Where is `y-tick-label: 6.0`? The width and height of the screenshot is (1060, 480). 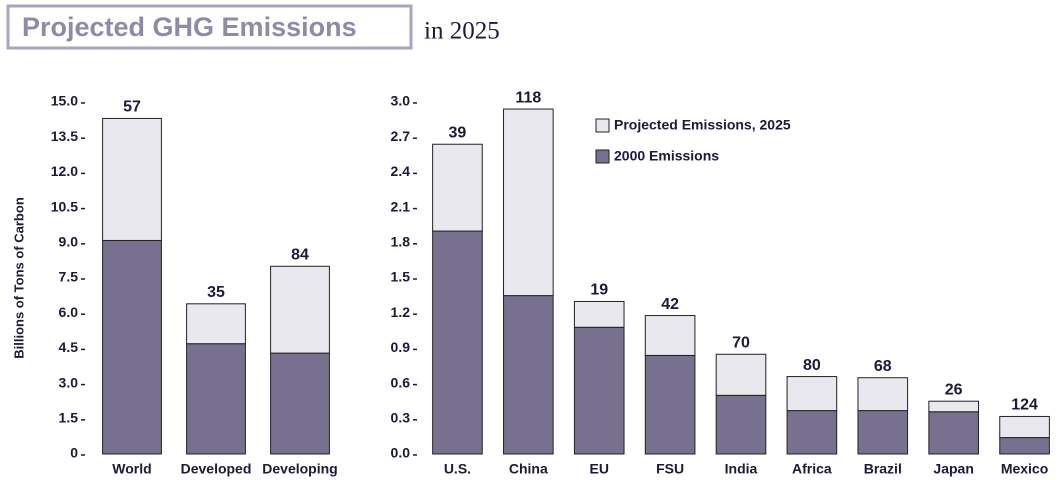 y-tick-label: 6.0 is located at coordinates (69, 312).